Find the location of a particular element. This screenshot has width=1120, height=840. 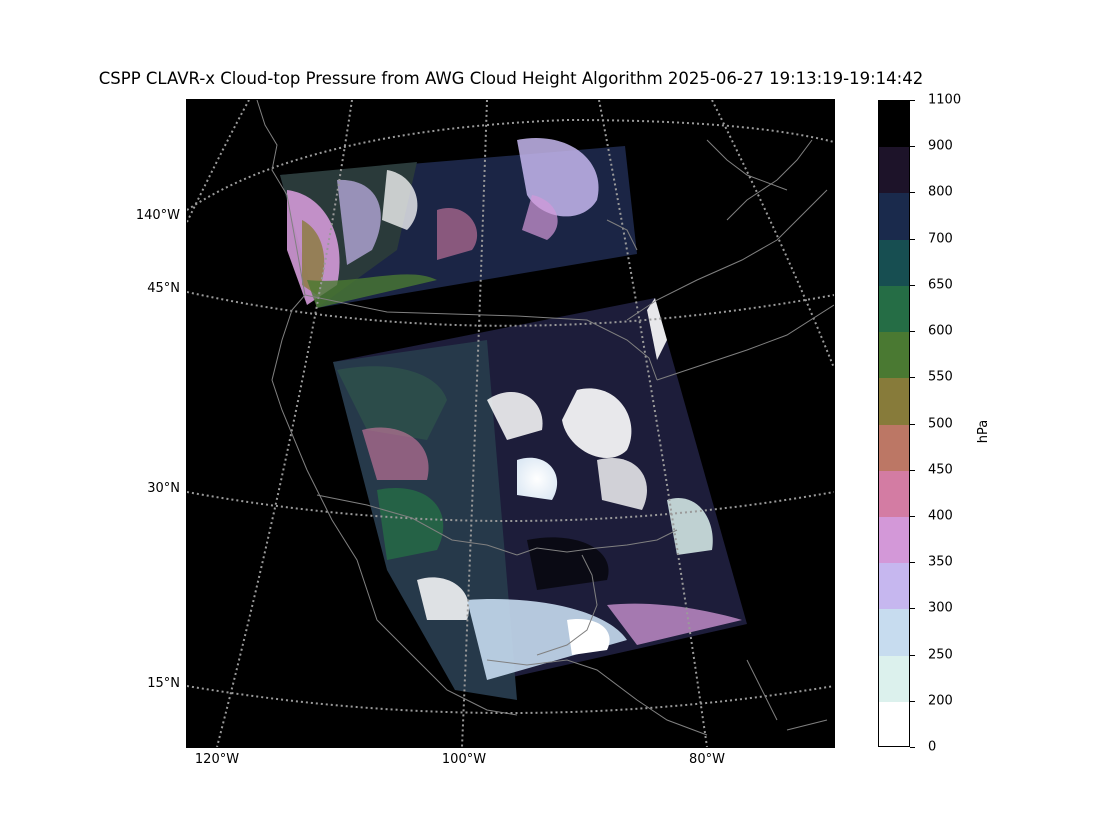

lon-label-140w: 140°W is located at coordinates (157, 215).